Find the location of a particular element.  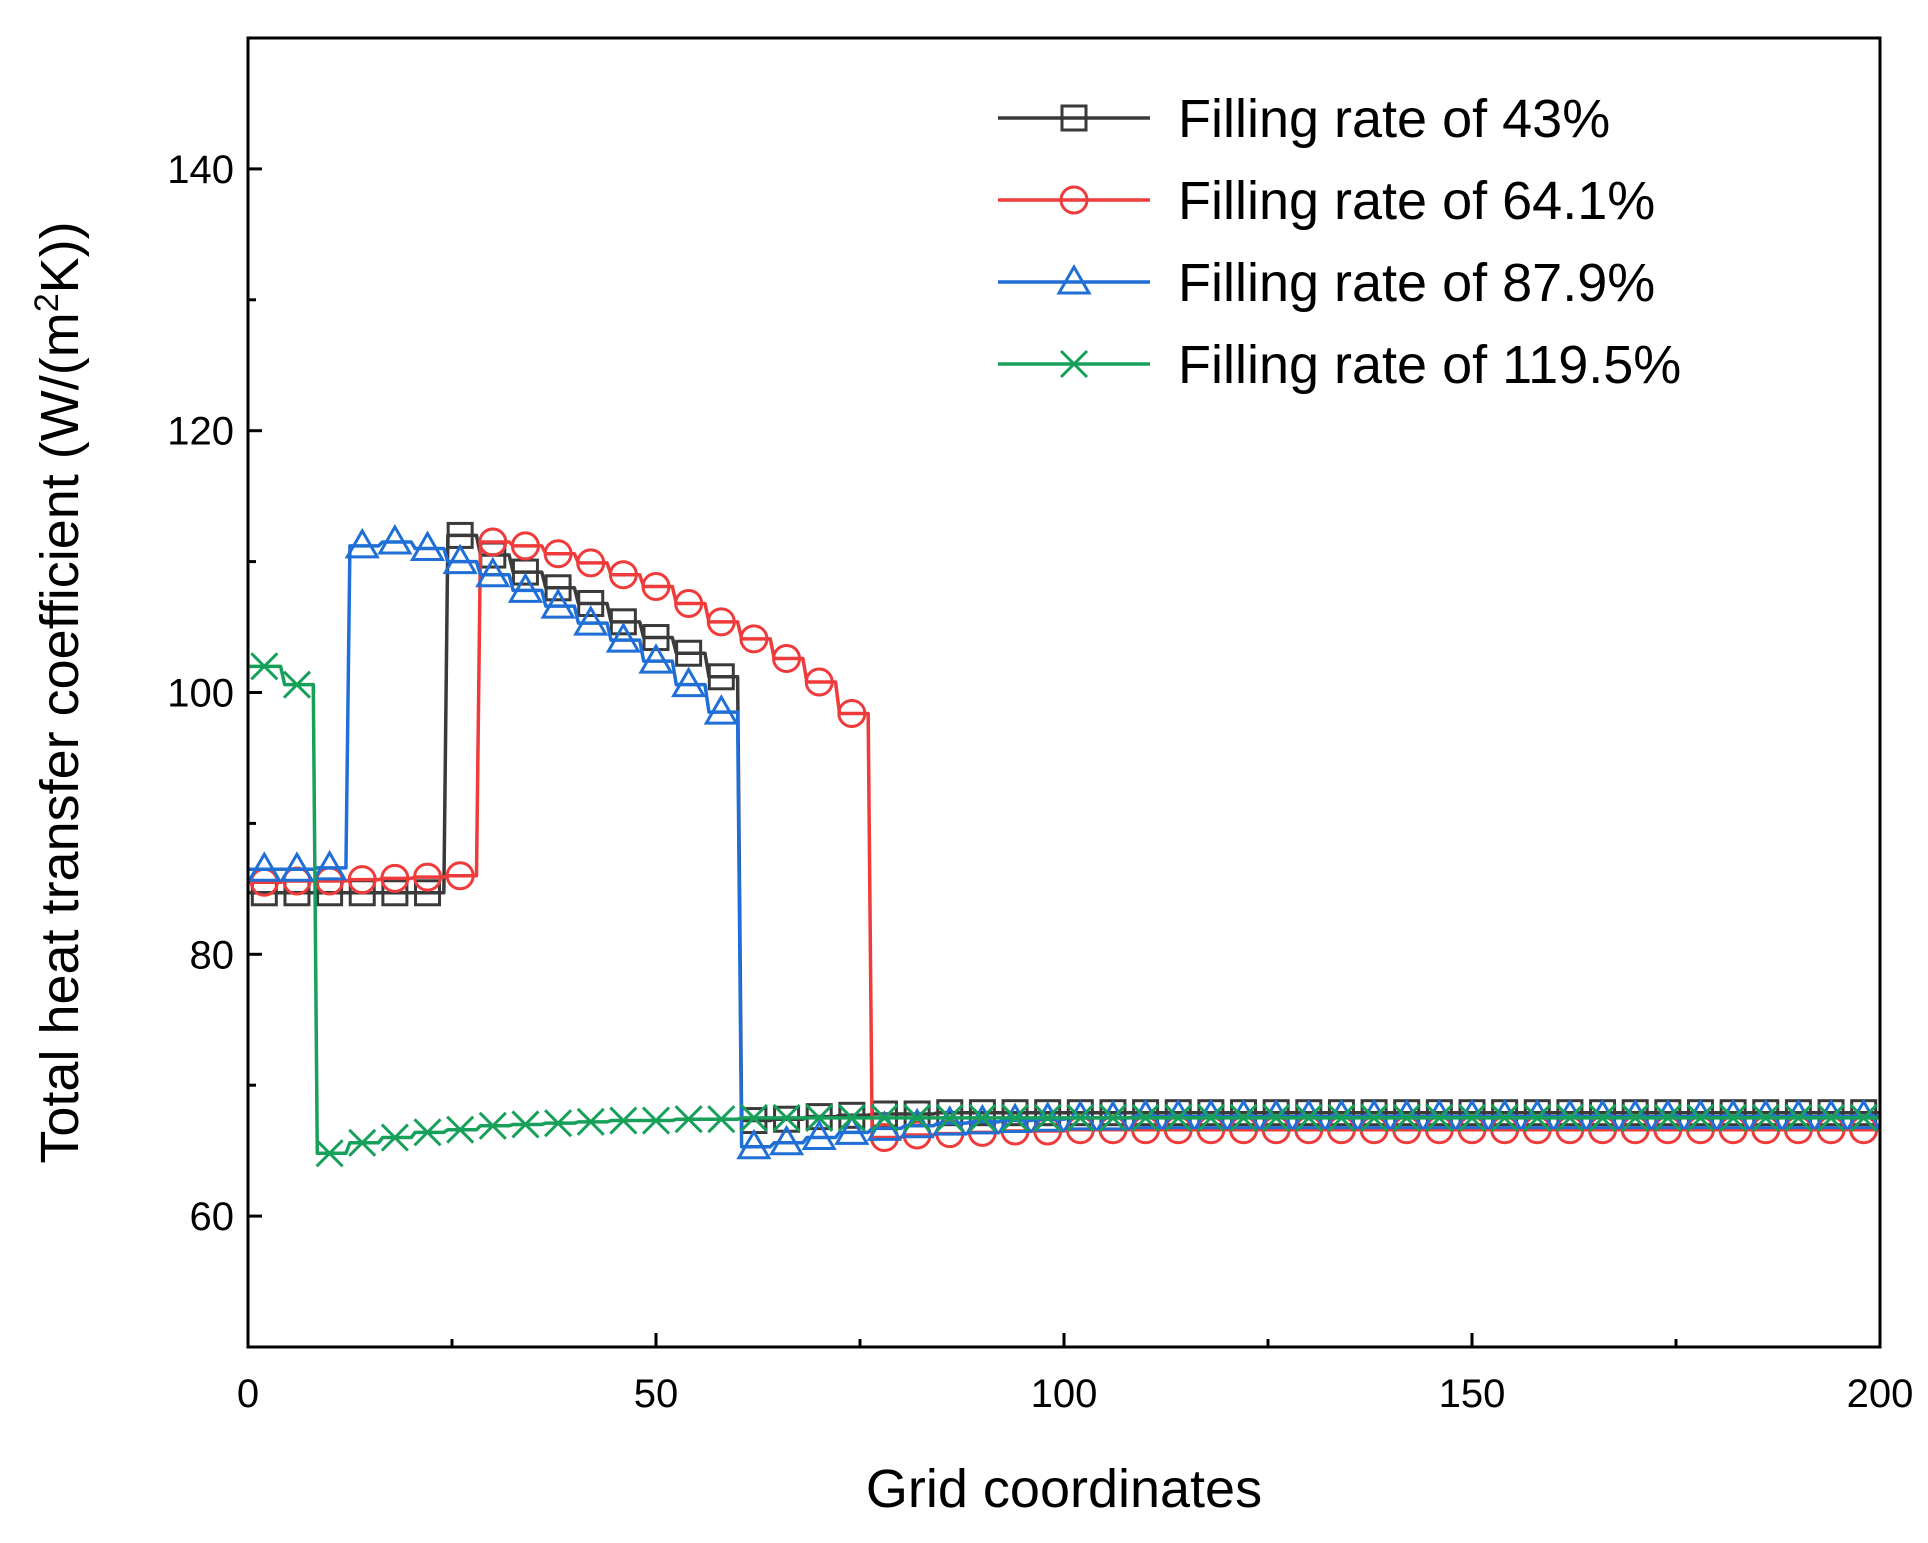

y-tick-label: 60 is located at coordinates (212, 1217).